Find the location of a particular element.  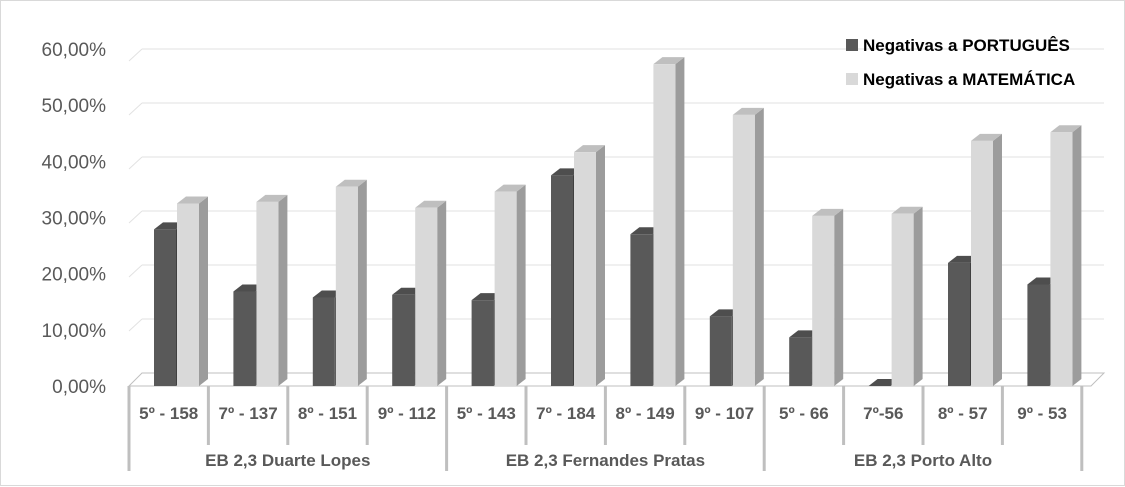

x-category-label: 5º - 143 is located at coordinates (486, 413).